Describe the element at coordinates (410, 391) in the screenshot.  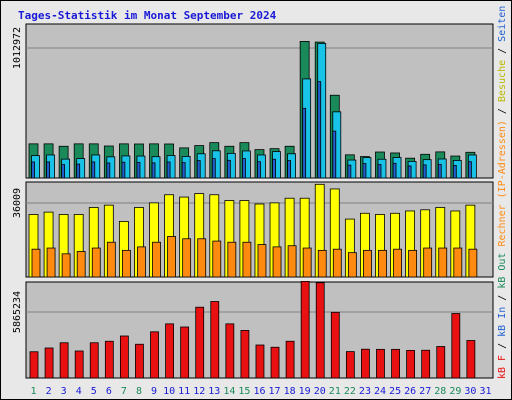
I see `x-label-day-26: 26` at that location.